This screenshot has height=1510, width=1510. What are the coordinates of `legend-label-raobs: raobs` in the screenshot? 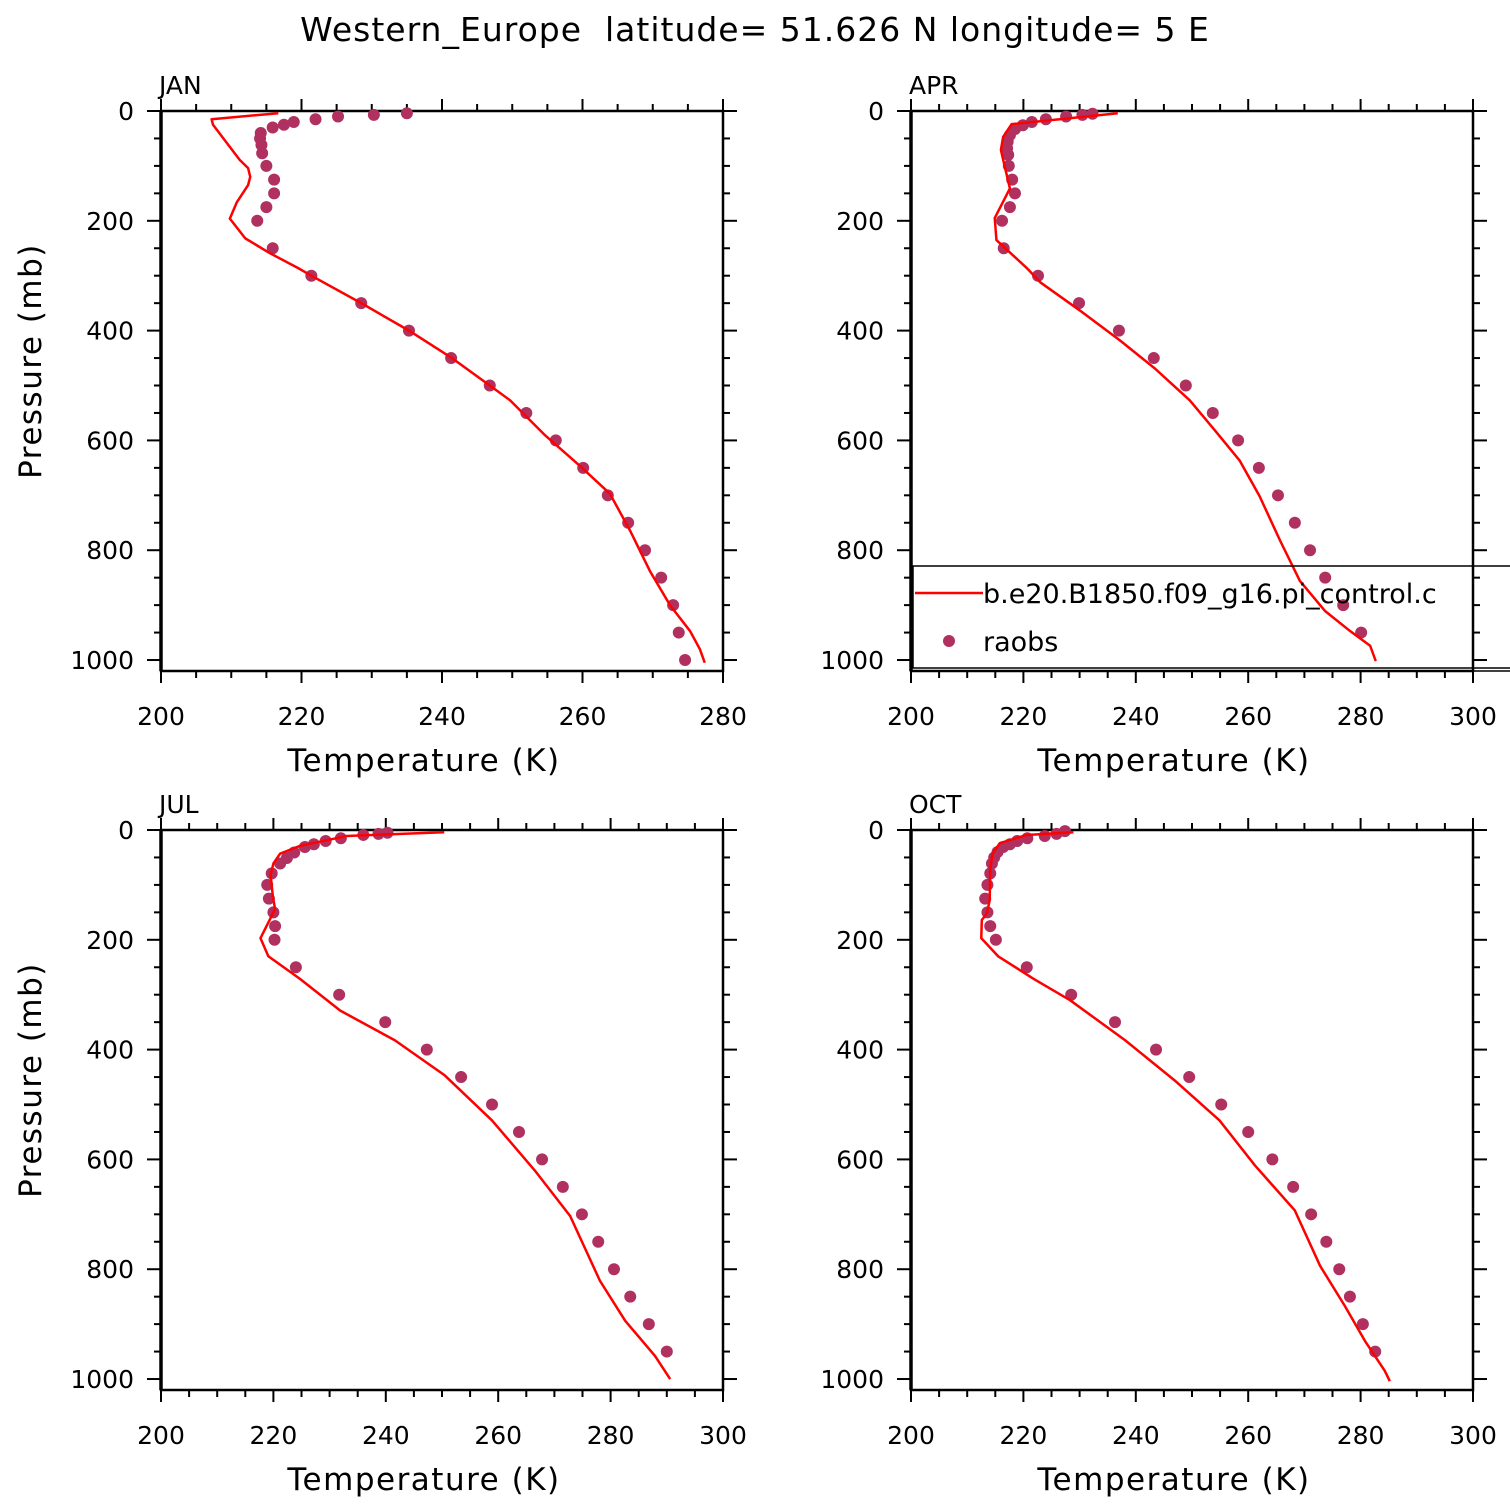 It's located at (1020, 642).